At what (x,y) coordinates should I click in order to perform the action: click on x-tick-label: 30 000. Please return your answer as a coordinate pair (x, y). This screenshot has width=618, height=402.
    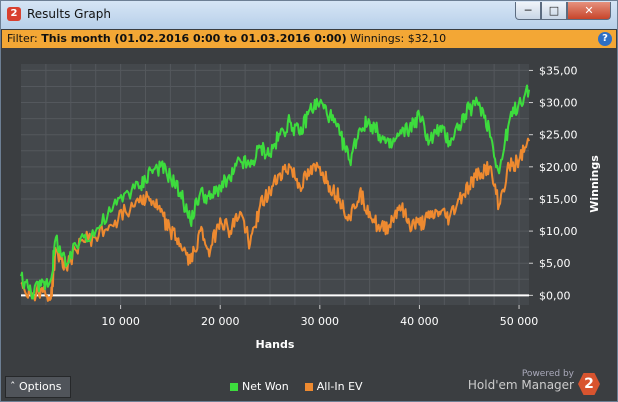
    Looking at the image, I should click on (320, 321).